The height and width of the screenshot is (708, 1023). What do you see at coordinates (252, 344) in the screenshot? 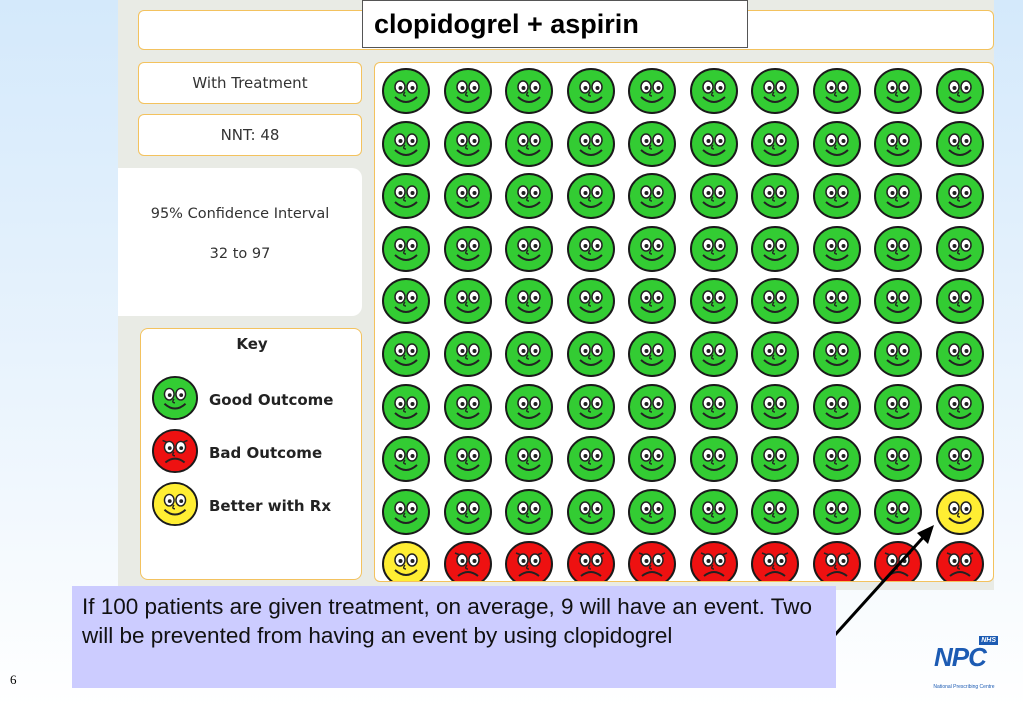
I see `key-title: Key` at bounding box center [252, 344].